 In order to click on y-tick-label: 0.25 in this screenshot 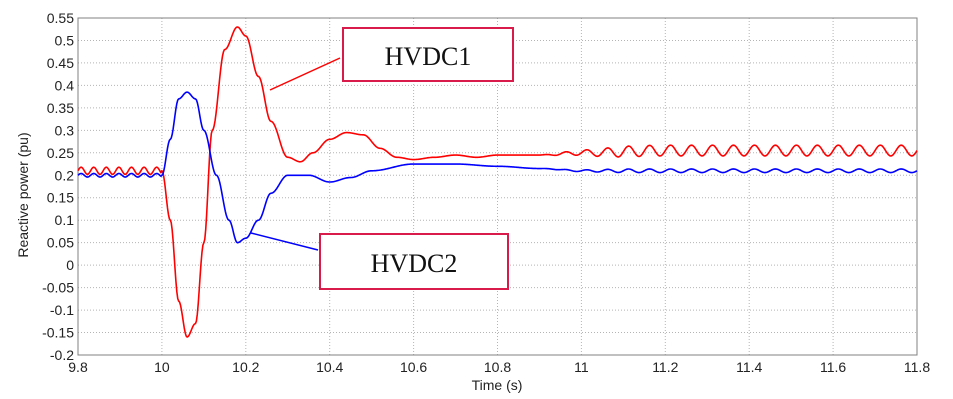, I will do `click(60, 153)`.